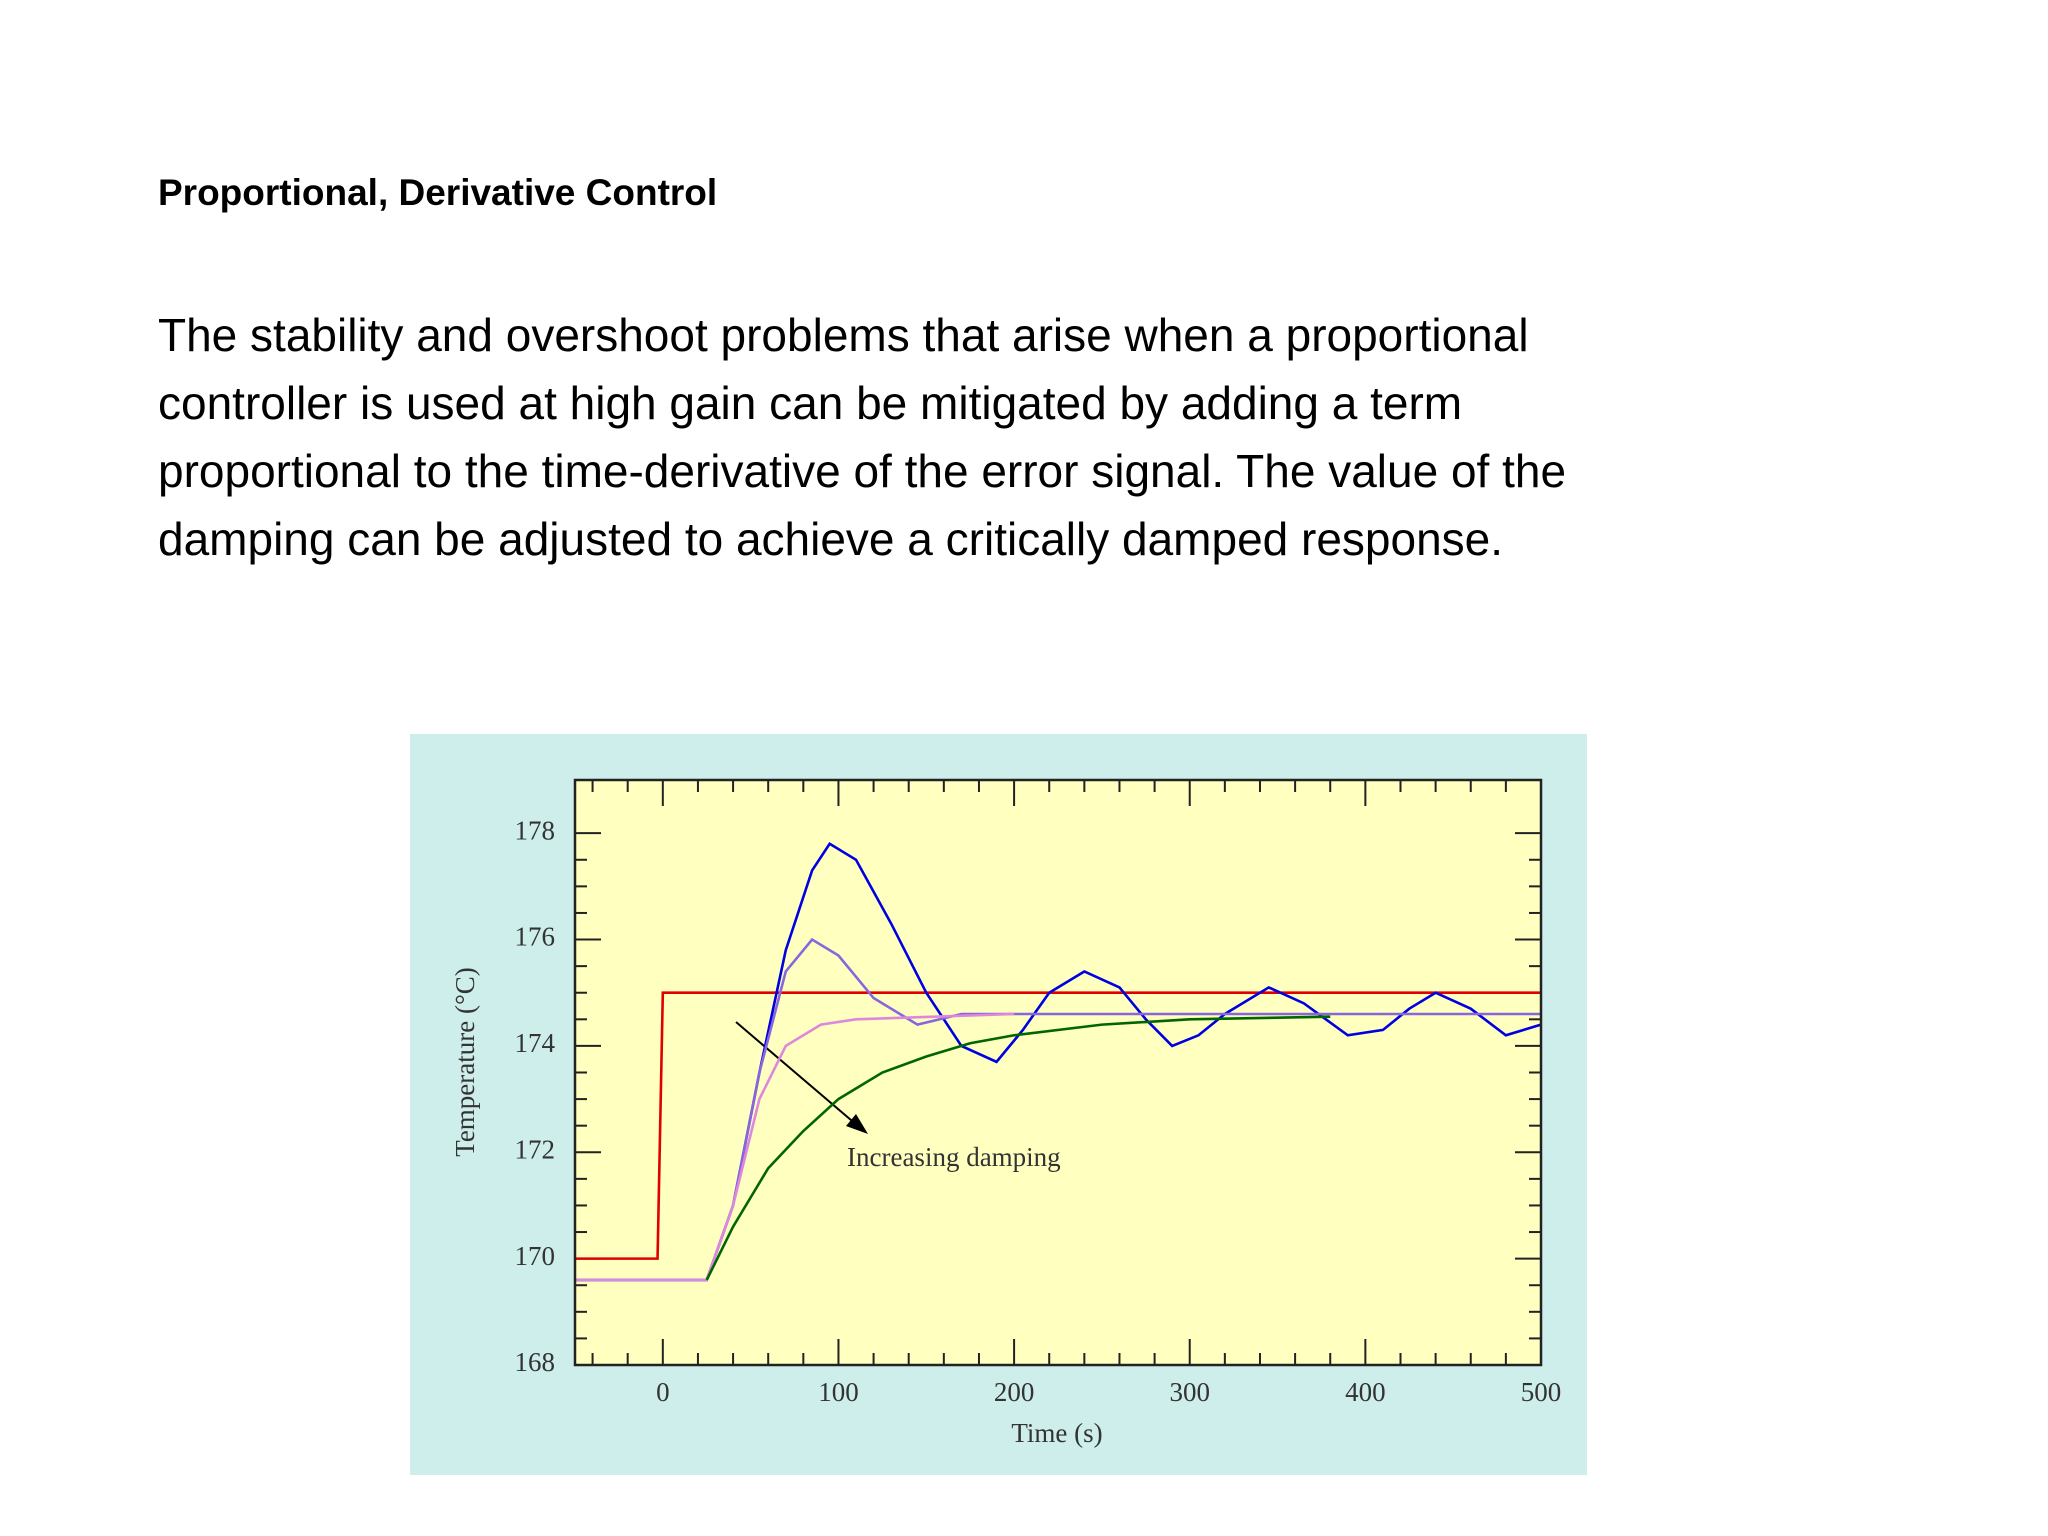  I want to click on heading: Proportional, Derivative Control, so click(438, 192).